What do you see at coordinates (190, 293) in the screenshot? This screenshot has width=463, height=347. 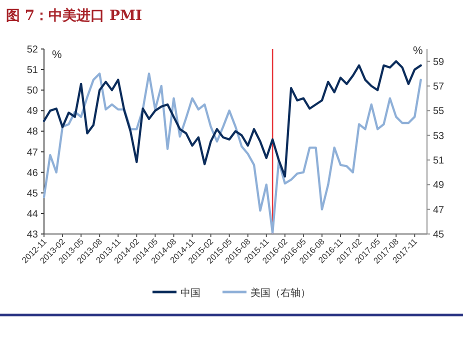 I see `legend-label: 中国` at bounding box center [190, 293].